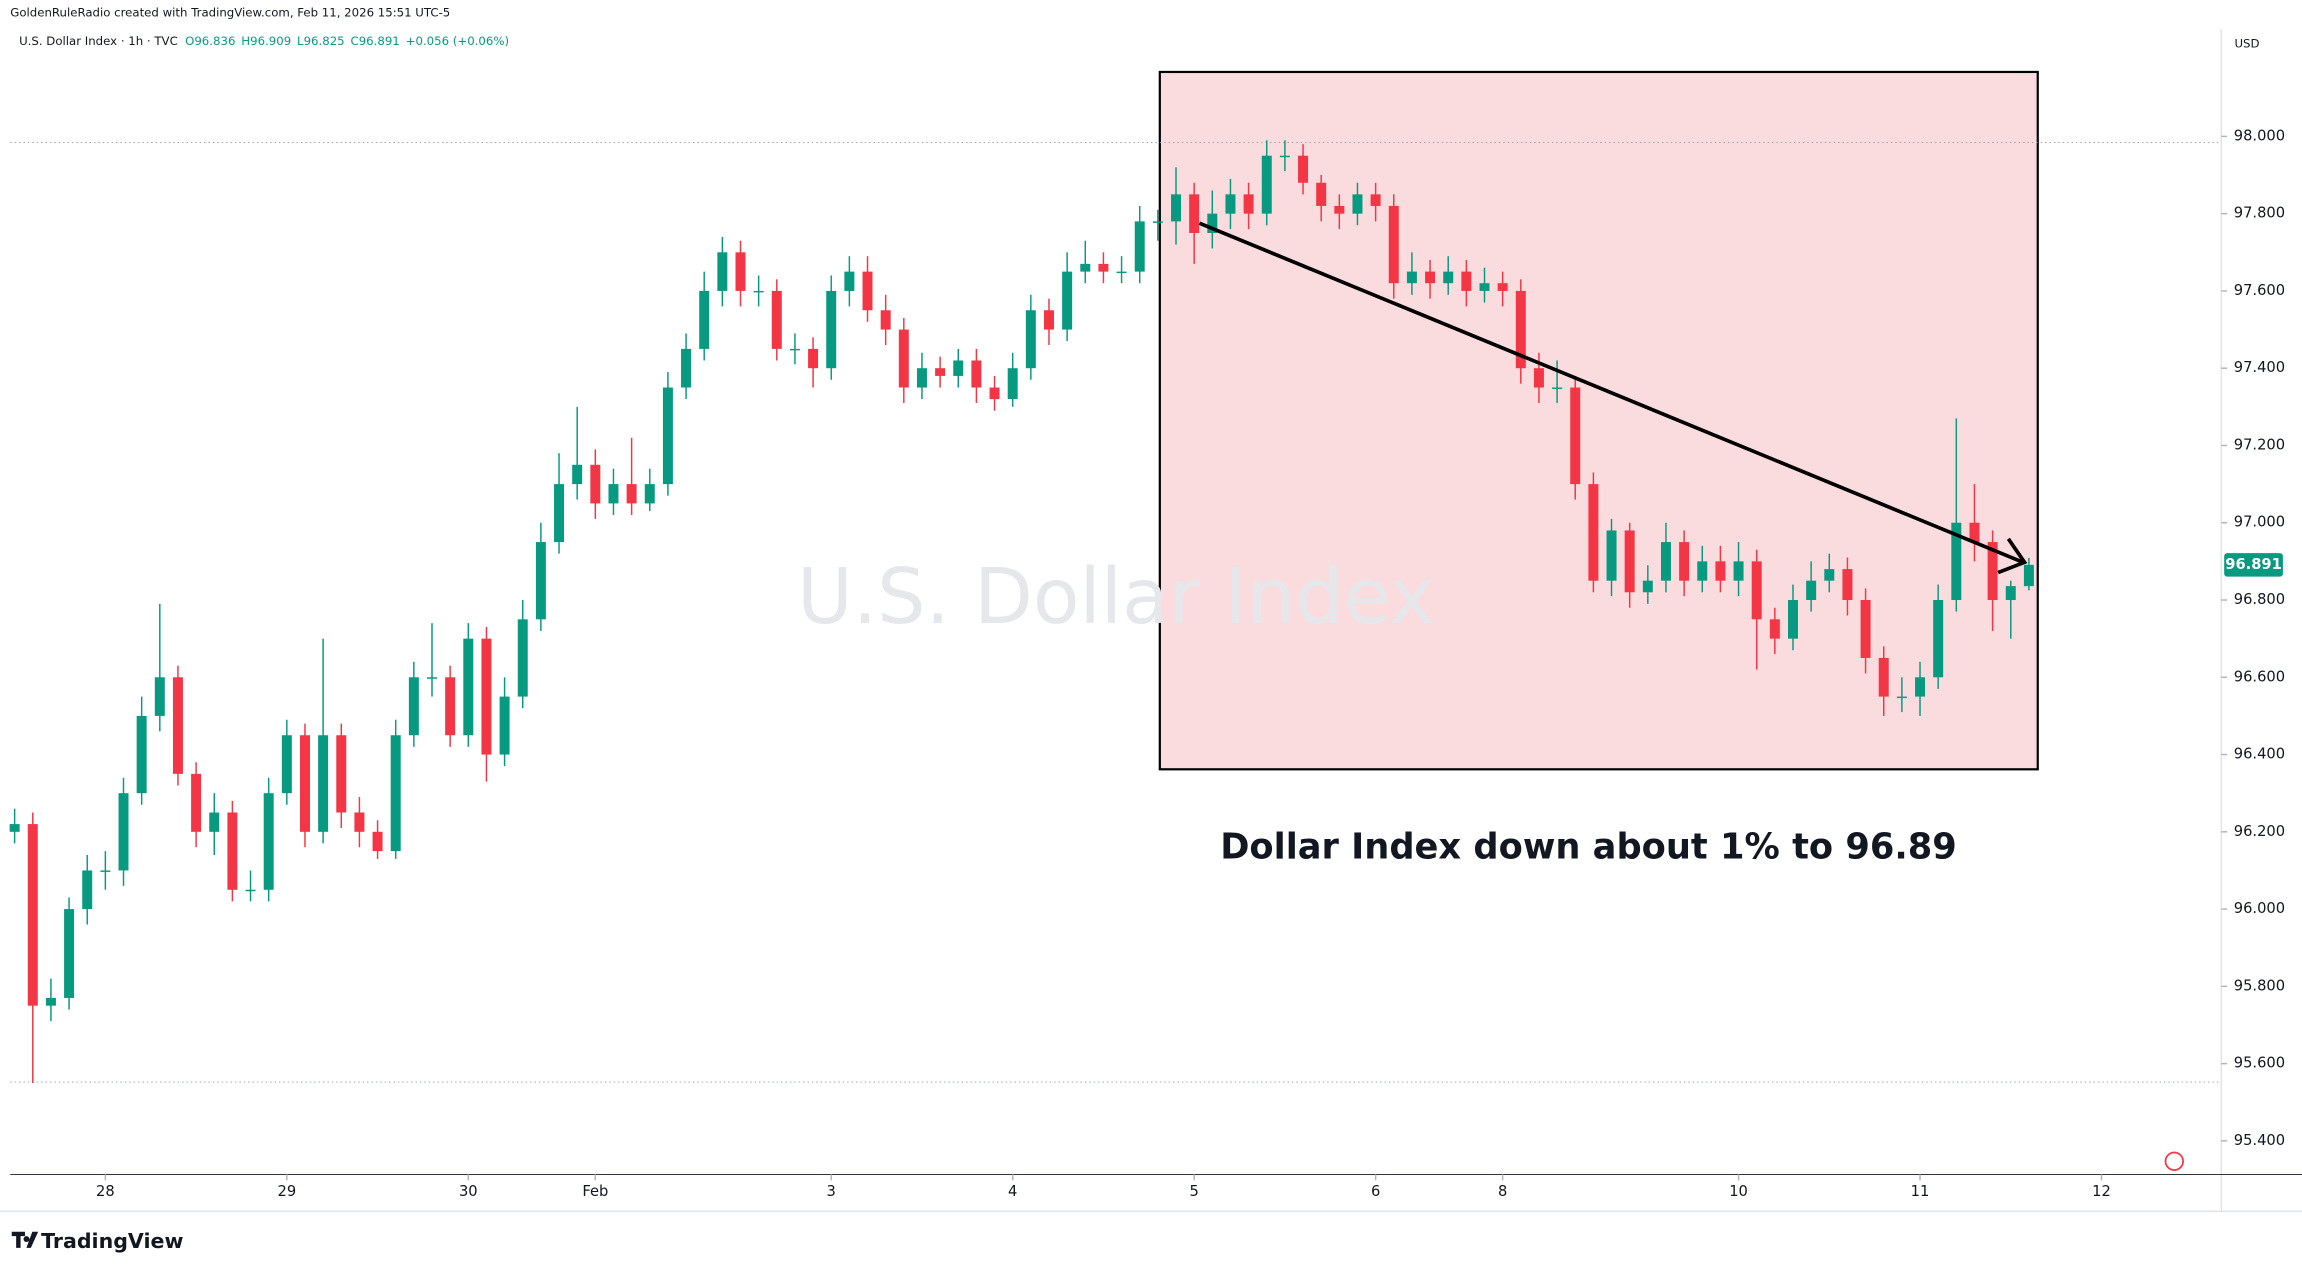  Describe the element at coordinates (25, 1239) in the screenshot. I see `brand-icon` at that location.